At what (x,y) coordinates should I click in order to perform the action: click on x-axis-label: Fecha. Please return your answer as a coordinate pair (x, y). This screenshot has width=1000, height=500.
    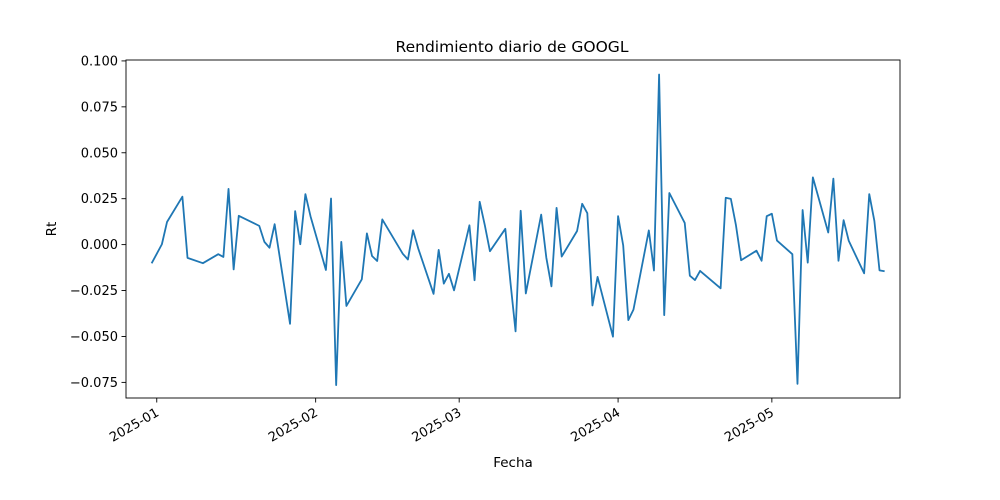
    Looking at the image, I should click on (513, 463).